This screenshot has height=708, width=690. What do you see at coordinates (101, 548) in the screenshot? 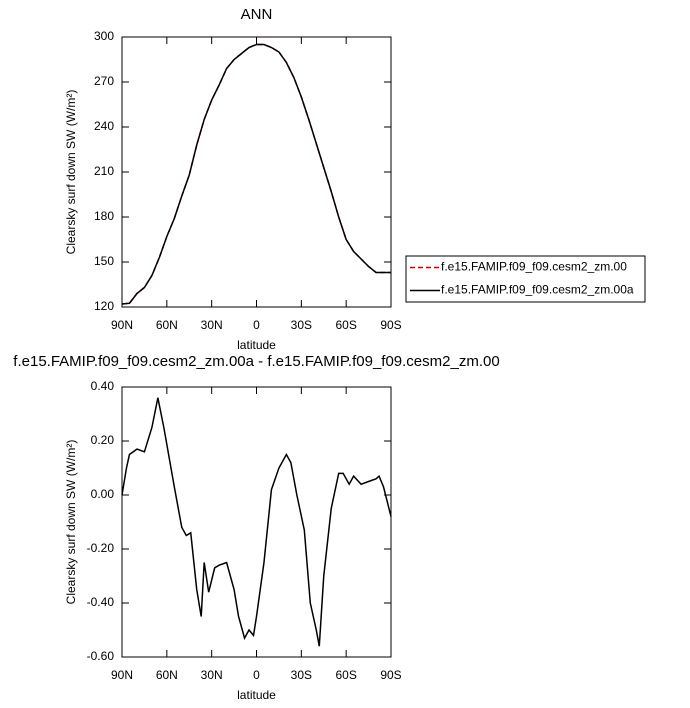
I see `y-tick-label: -0.20` at bounding box center [101, 548].